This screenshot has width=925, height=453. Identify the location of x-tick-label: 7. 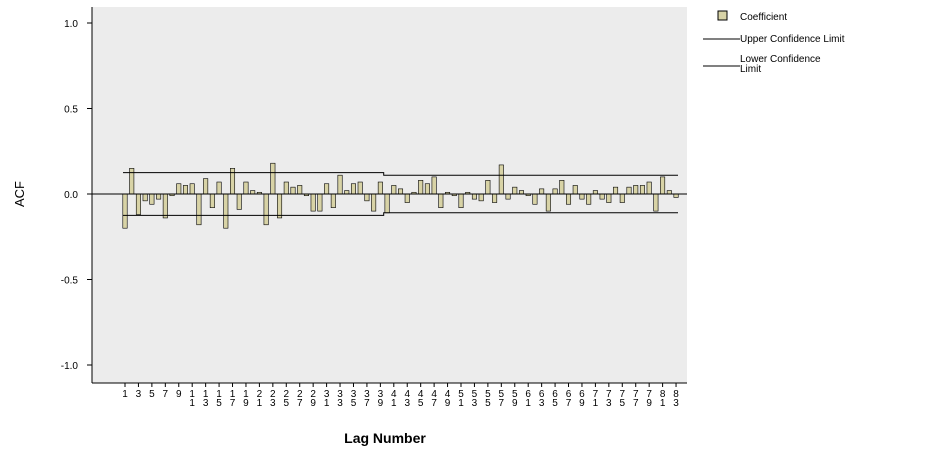
(166, 394).